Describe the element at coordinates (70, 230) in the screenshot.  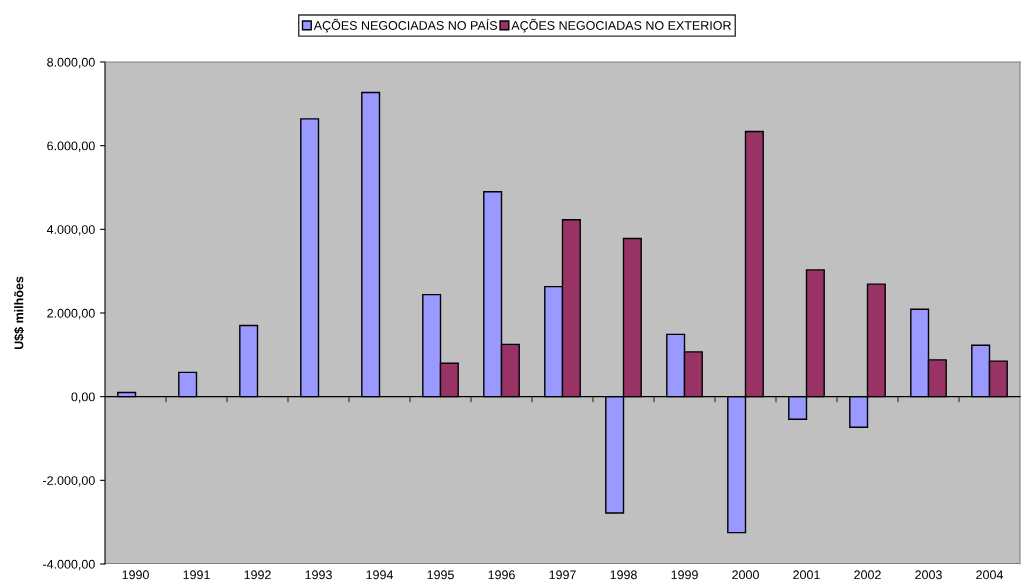
I see `y-tick-label: 4.000,00` at that location.